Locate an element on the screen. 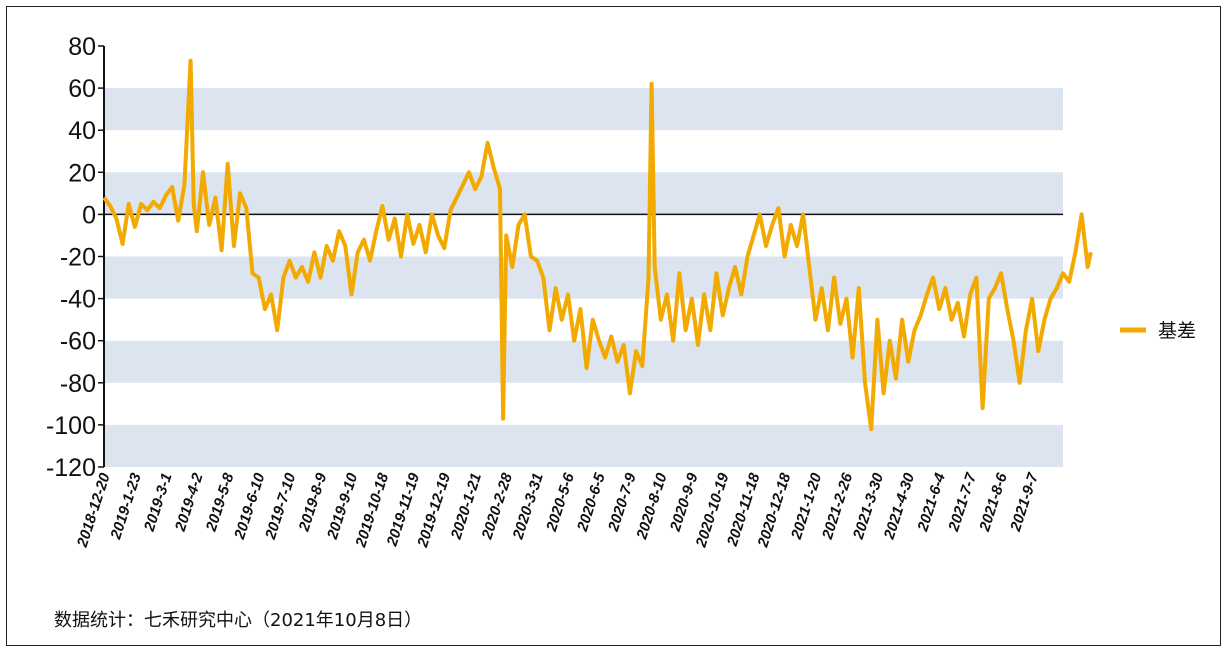 This screenshot has width=1229, height=654. y-tick-label: 40 is located at coordinates (82, 131).